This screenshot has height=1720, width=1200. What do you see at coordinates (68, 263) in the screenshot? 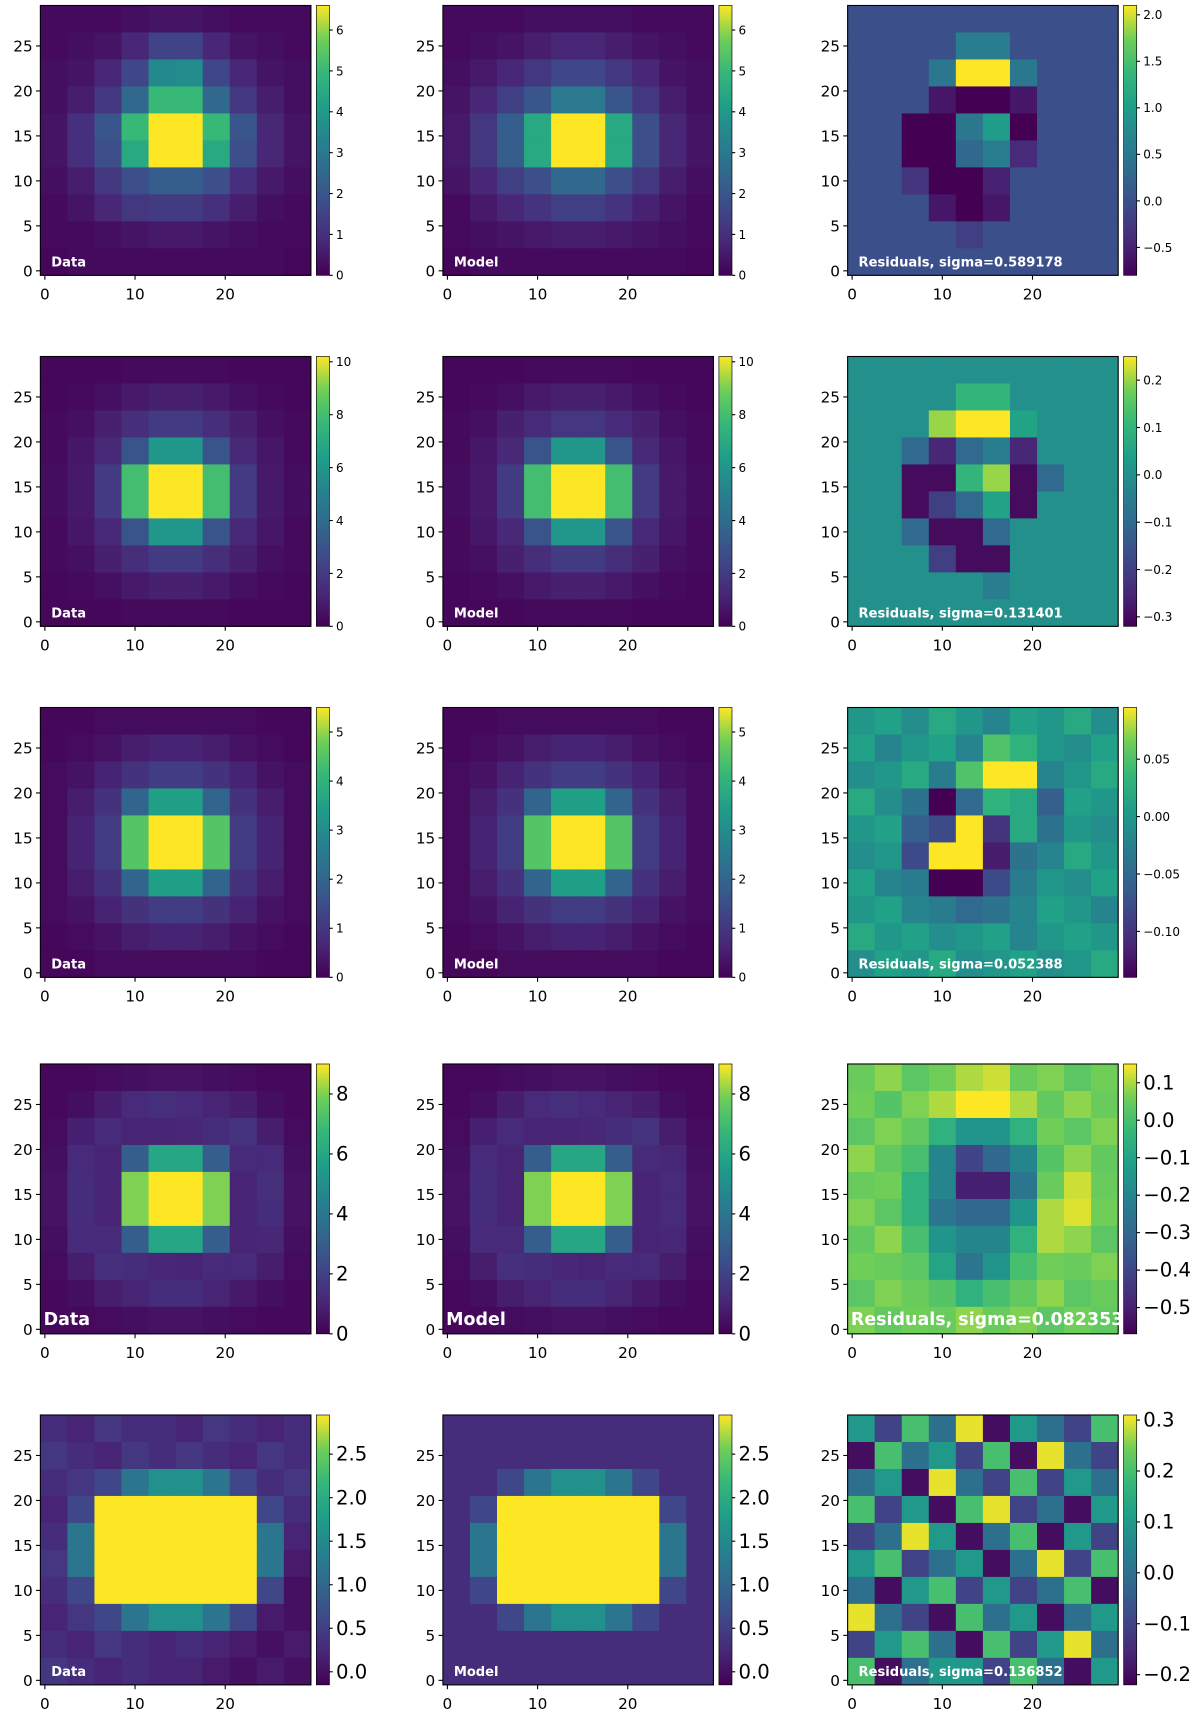
I see `panel-annotation: Data` at bounding box center [68, 263].